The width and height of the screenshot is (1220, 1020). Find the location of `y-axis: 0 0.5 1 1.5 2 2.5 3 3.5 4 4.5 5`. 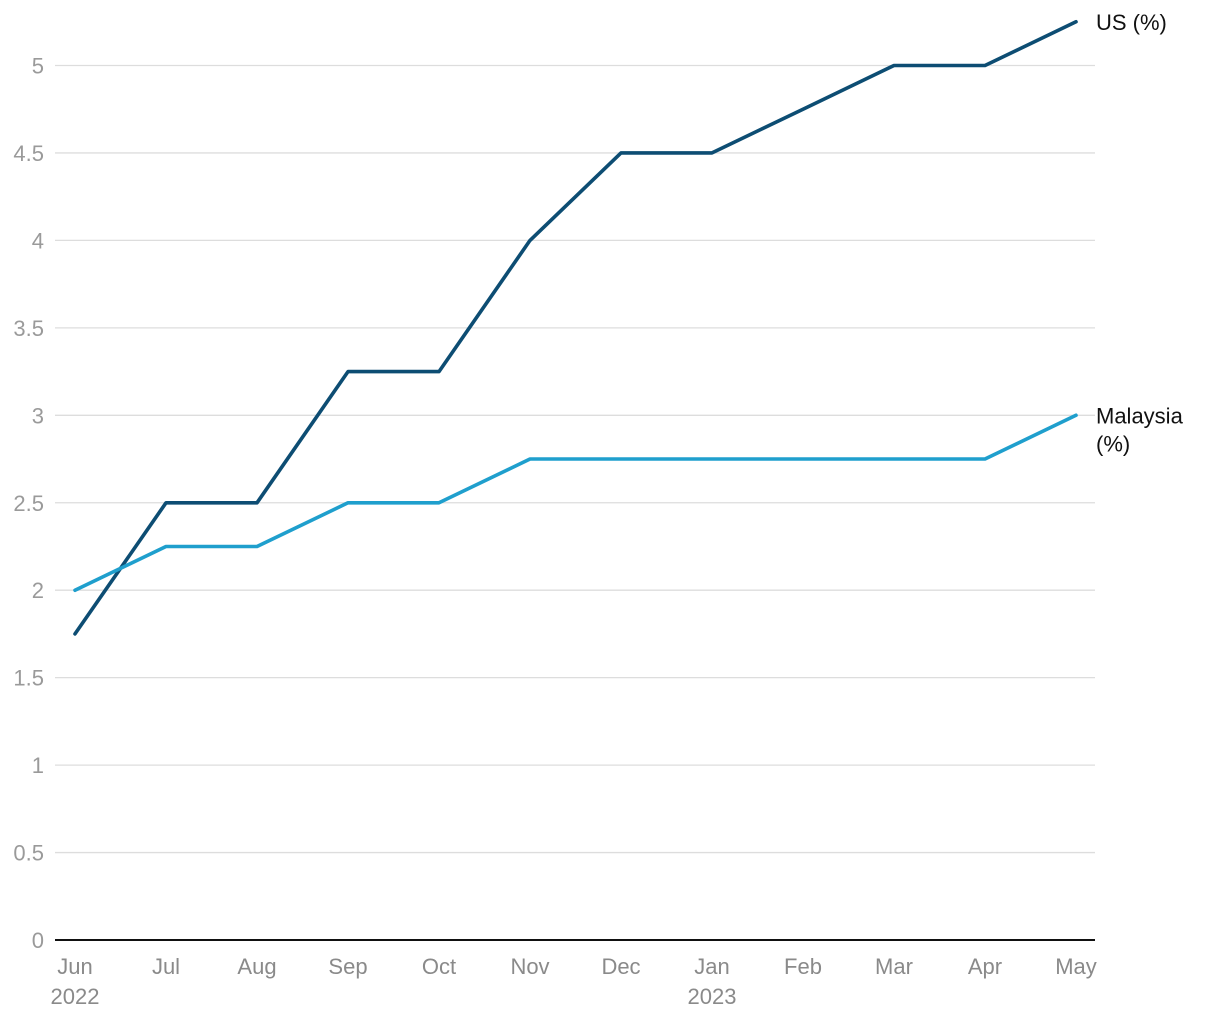

y-axis: 0 0.5 1 1.5 2 2.5 3 3.5 4 4.5 5 is located at coordinates (28, 504).